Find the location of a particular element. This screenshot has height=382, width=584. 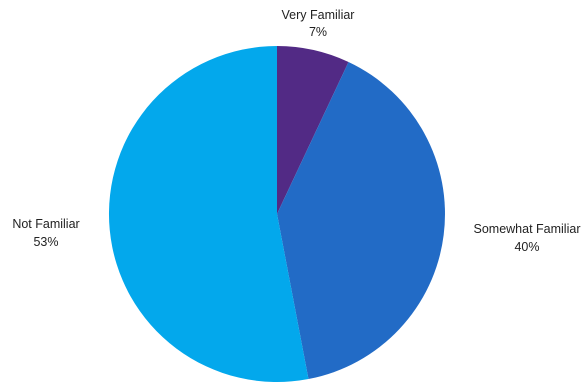

label-not-familiar-value: 53% is located at coordinates (45, 242).